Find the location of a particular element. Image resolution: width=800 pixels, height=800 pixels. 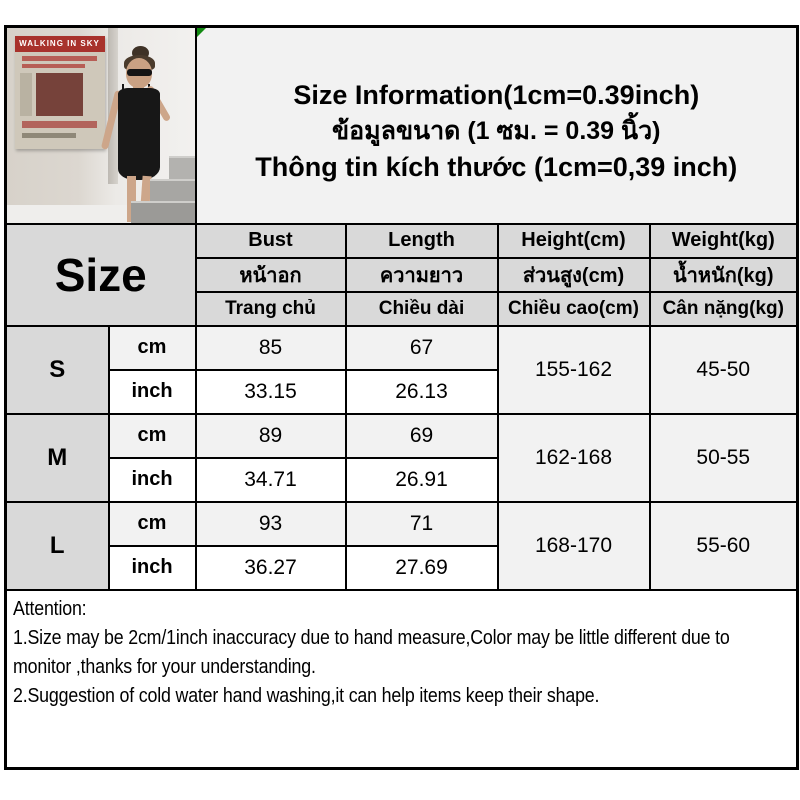

title-english: Size Information(1cm=0.39inch) is located at coordinates (496, 95).